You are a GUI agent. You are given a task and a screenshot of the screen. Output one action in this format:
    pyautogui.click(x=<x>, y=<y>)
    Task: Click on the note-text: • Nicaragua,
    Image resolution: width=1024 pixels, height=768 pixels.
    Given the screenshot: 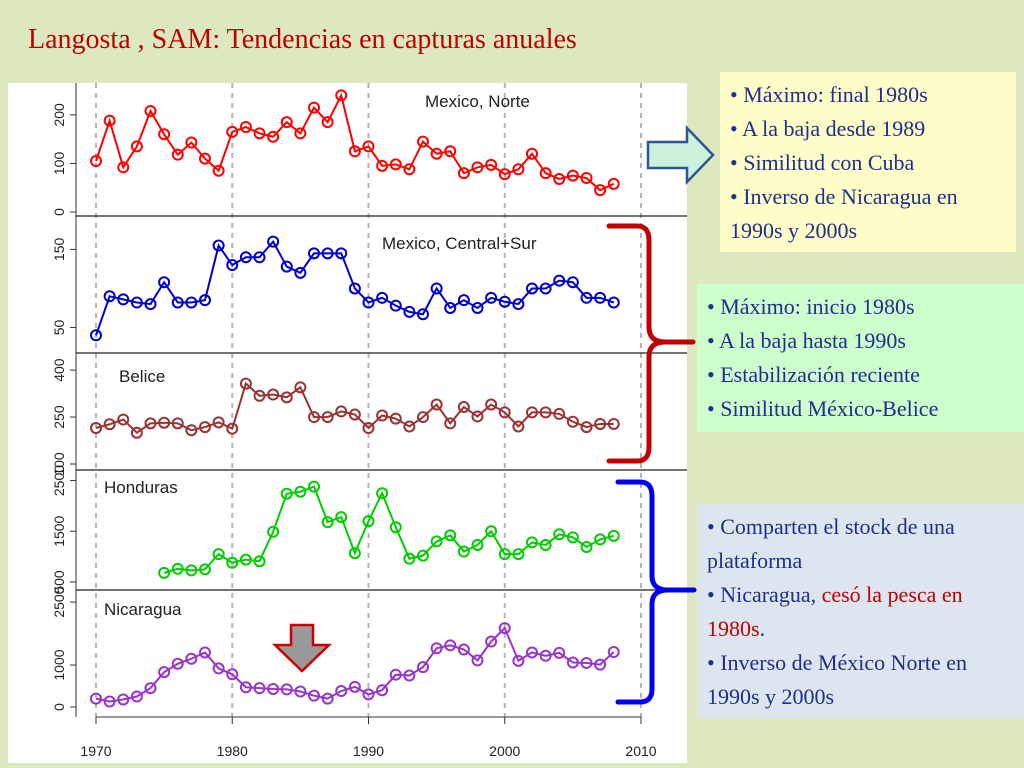 What is the action you would take?
    pyautogui.click(x=764, y=594)
    